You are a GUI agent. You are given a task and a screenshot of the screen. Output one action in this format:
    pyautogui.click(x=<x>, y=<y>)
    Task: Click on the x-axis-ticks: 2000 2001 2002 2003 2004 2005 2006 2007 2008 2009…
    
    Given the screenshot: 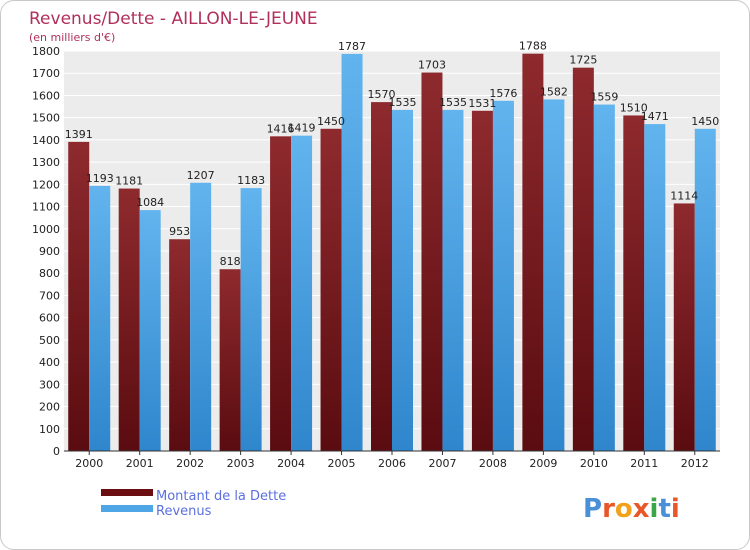 What is the action you would take?
    pyautogui.click(x=392, y=460)
    